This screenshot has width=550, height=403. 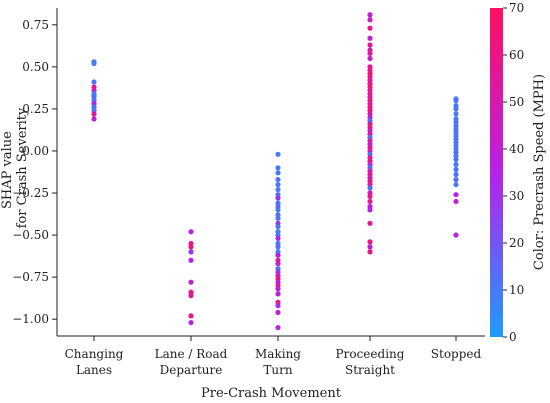 I want to click on colorbar-tick-label: 20, so click(x=516, y=243).